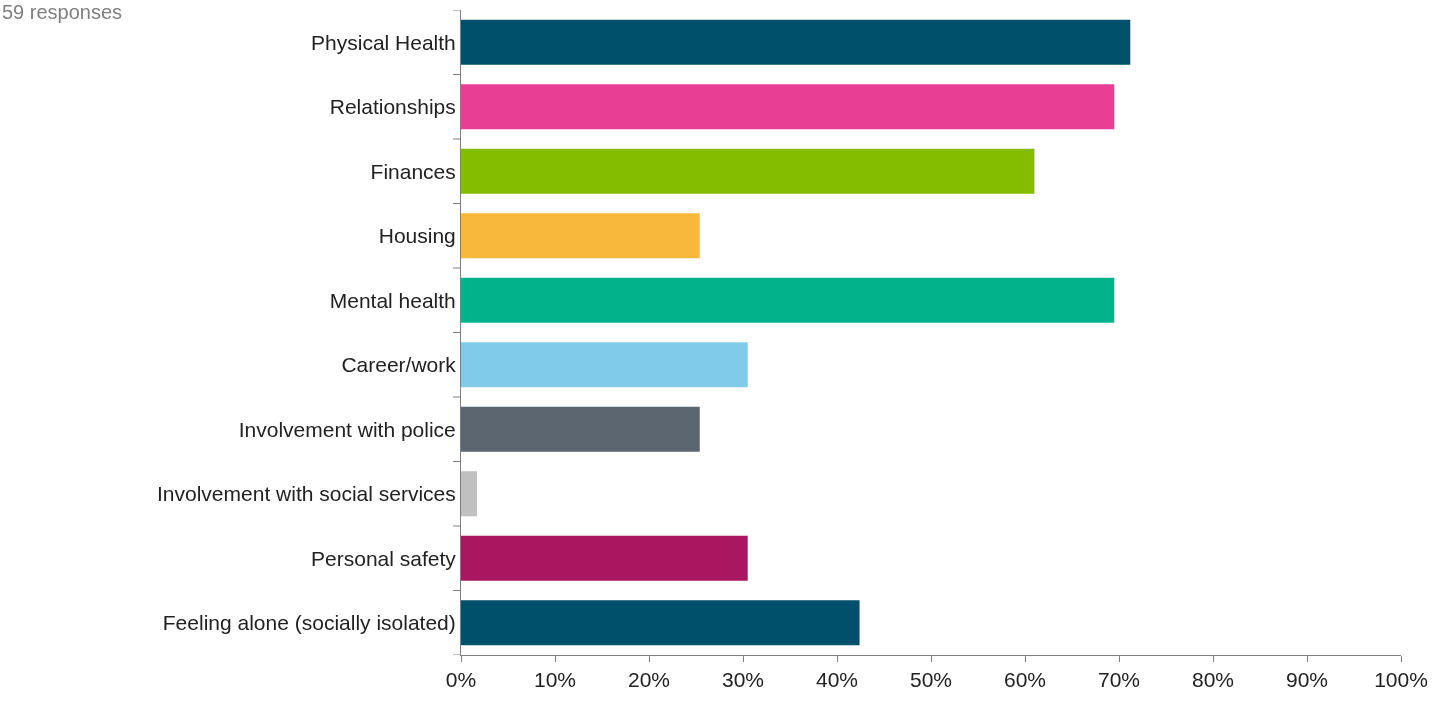  What do you see at coordinates (555, 680) in the screenshot?
I see `x-tick-label: 10%` at bounding box center [555, 680].